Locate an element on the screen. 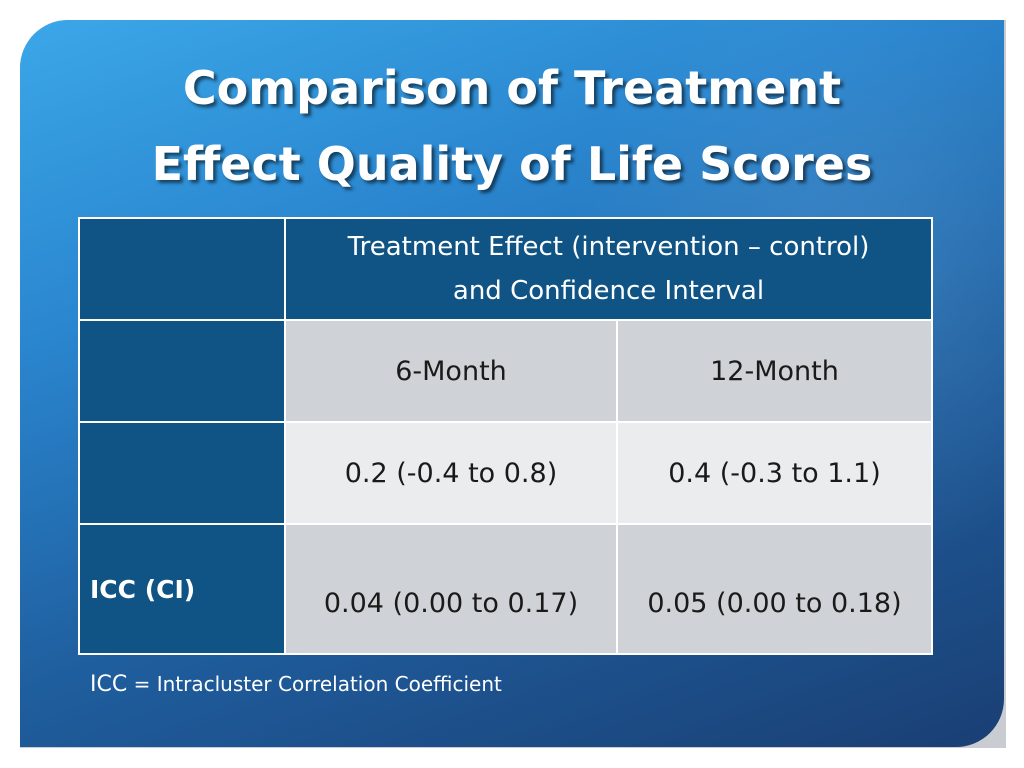 This screenshot has height=768, width=1024. header-line-2: and Confidence Interval is located at coordinates (608, 291).